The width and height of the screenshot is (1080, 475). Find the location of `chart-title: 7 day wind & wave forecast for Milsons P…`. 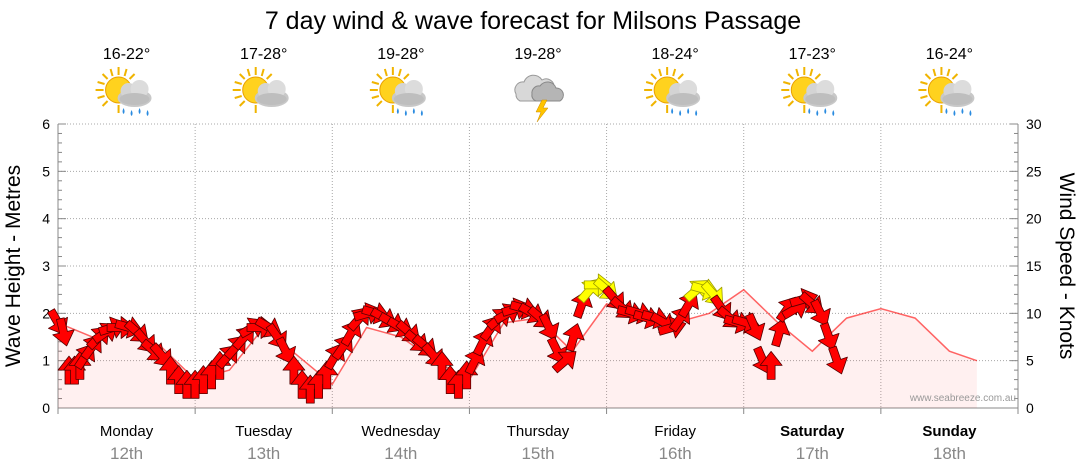

chart-title: 7 day wind & wave forecast for Milsons P… is located at coordinates (533, 21).